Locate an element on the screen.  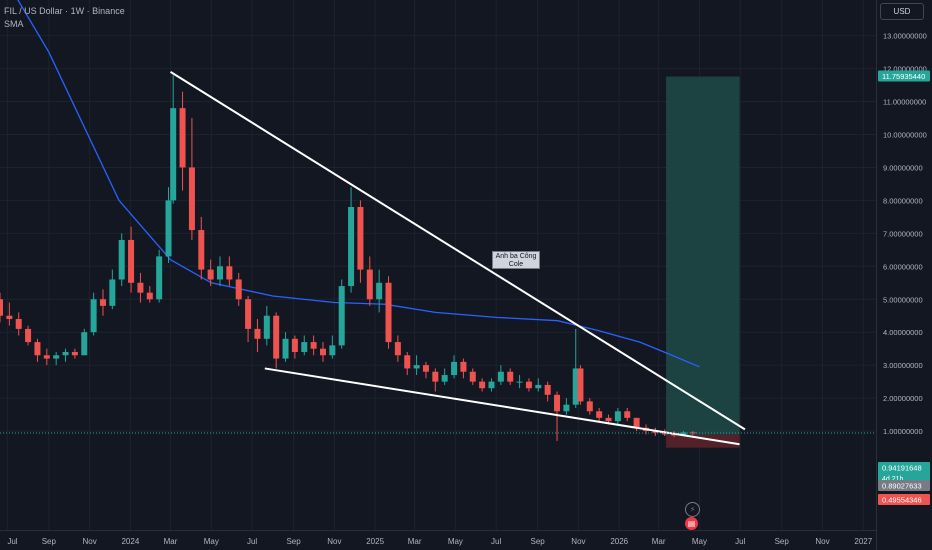
news-icon: ▤ is located at coordinates (691, 523).